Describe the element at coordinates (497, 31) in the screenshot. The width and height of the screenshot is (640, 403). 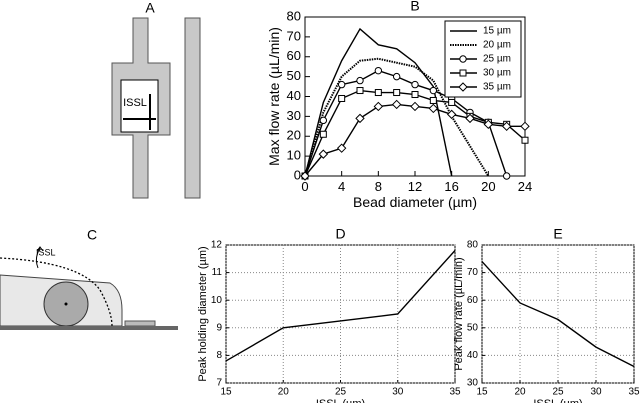
I see `legend-label: 15 µm` at that location.